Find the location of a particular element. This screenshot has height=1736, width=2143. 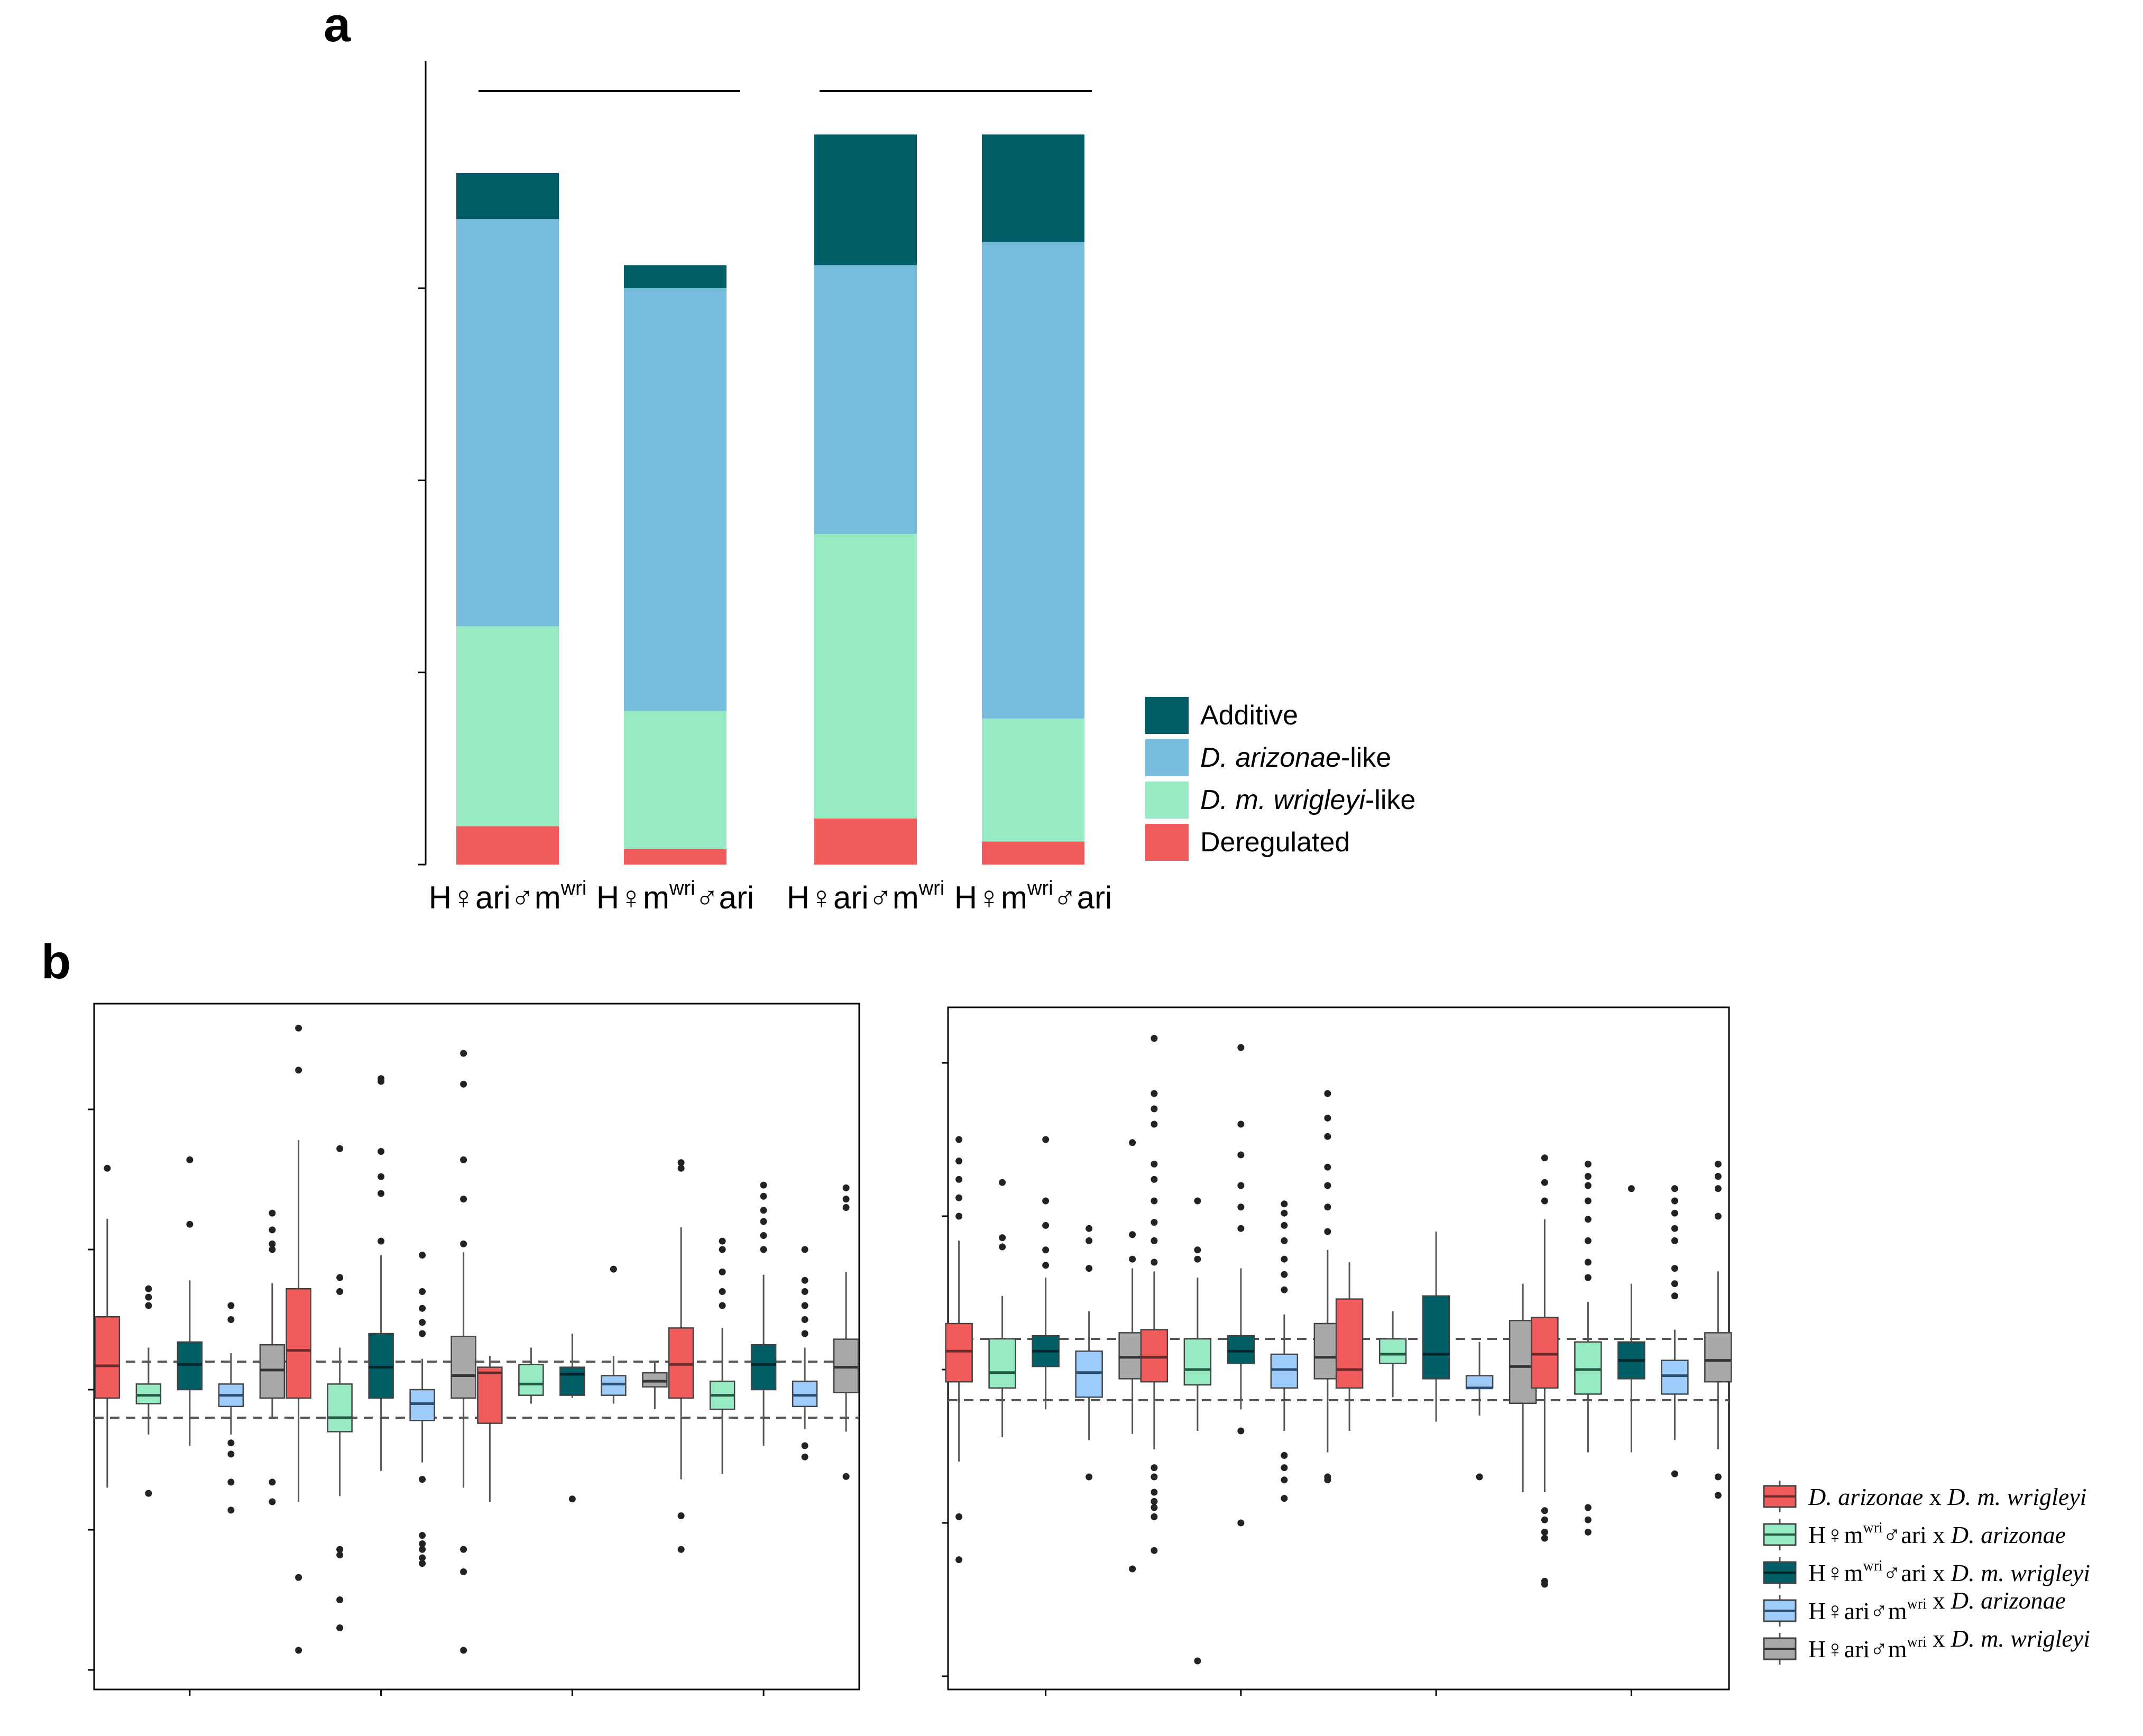

panel-a-x-tick-labels: H♀ari♂mwri H♀mwri♂ari H♀ari♂mwri H♀mwri♂ari is located at coordinates (770, 896).